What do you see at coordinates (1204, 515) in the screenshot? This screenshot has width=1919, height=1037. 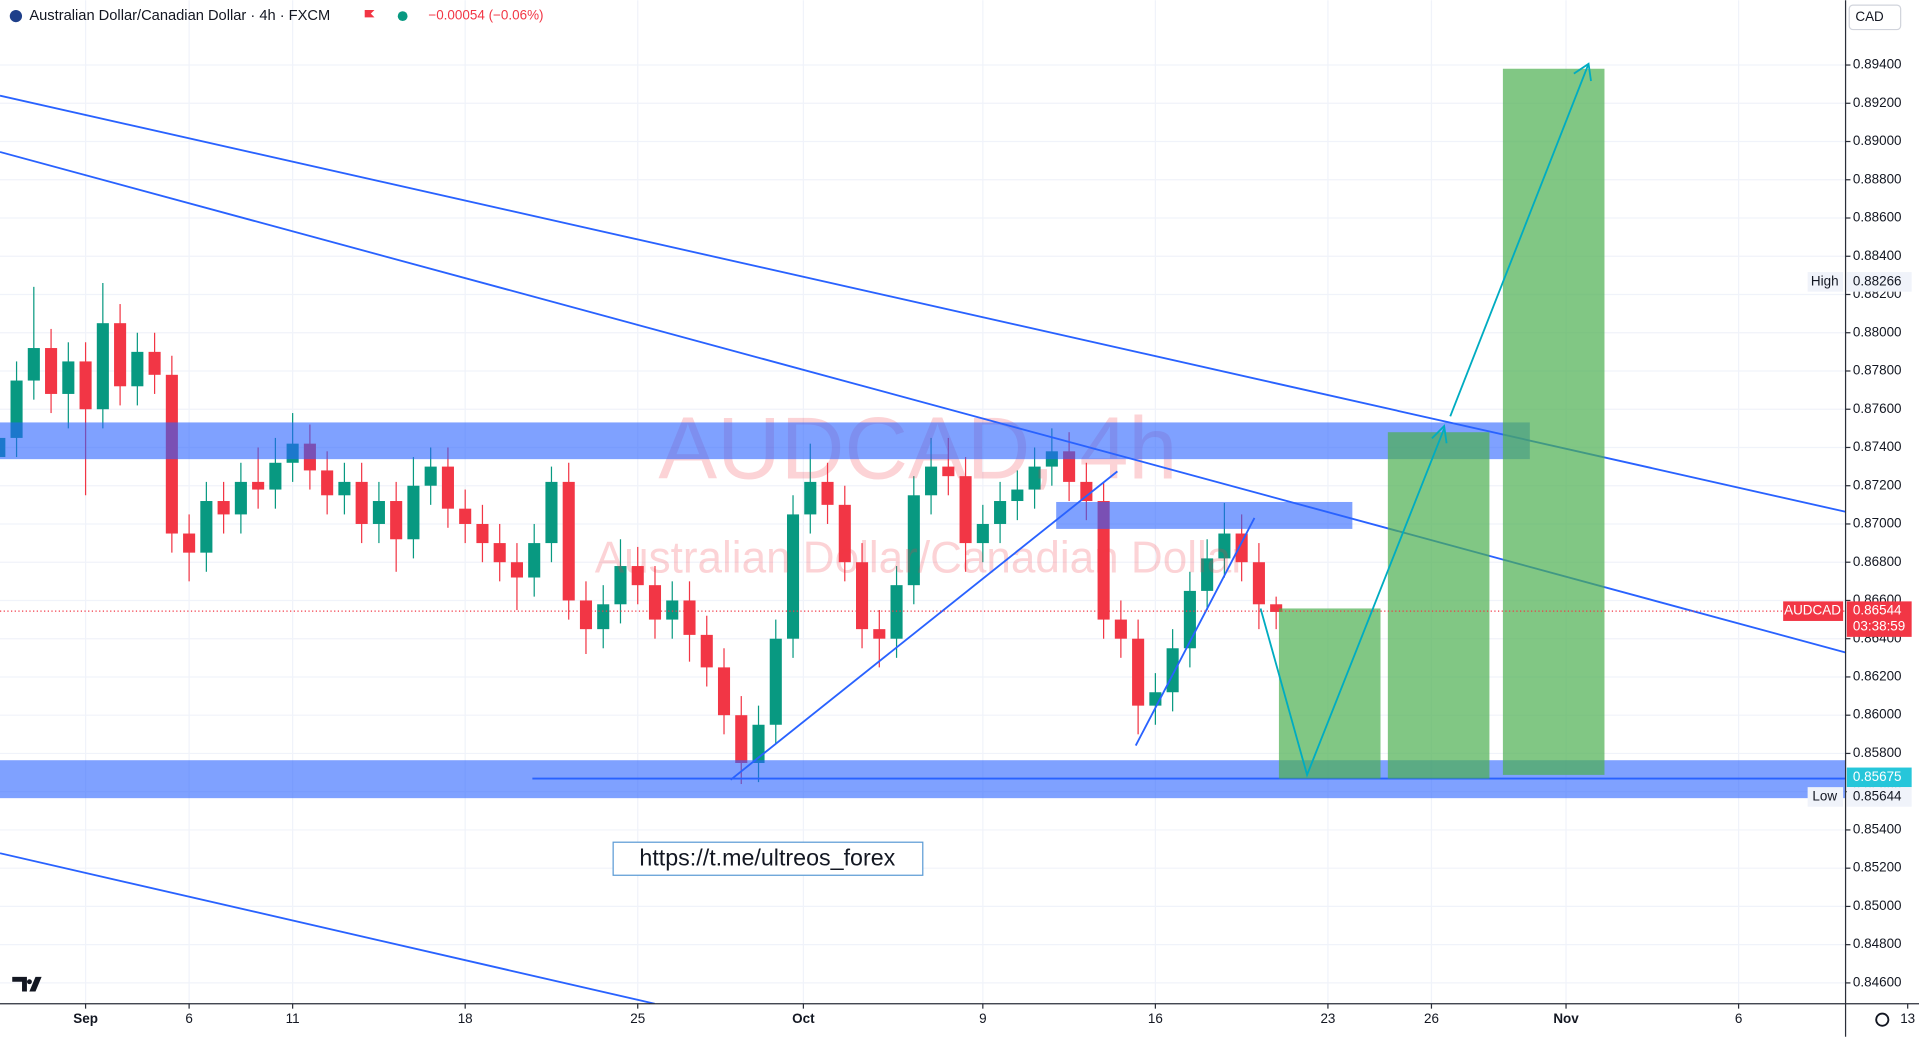 I see `supply-zone` at bounding box center [1204, 515].